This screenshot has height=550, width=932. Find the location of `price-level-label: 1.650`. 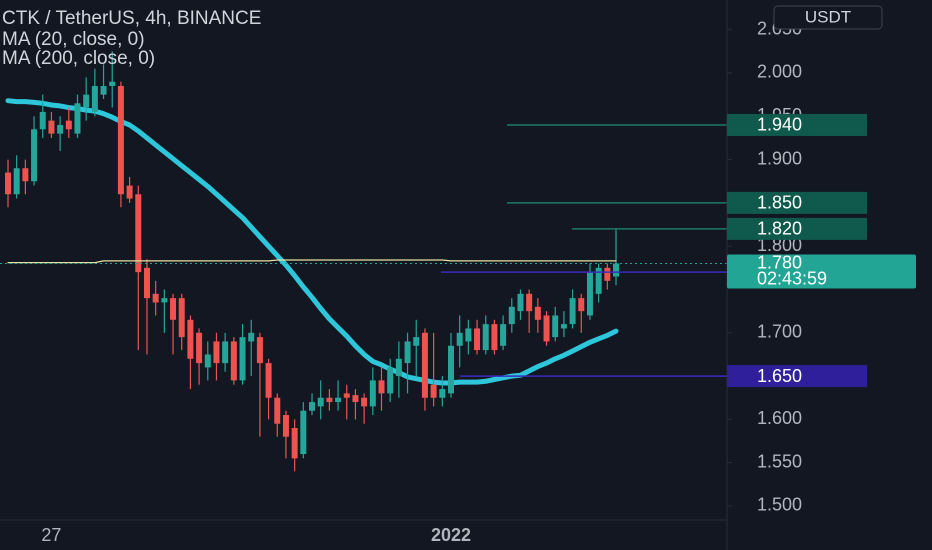

price-level-label: 1.650 is located at coordinates (779, 376).